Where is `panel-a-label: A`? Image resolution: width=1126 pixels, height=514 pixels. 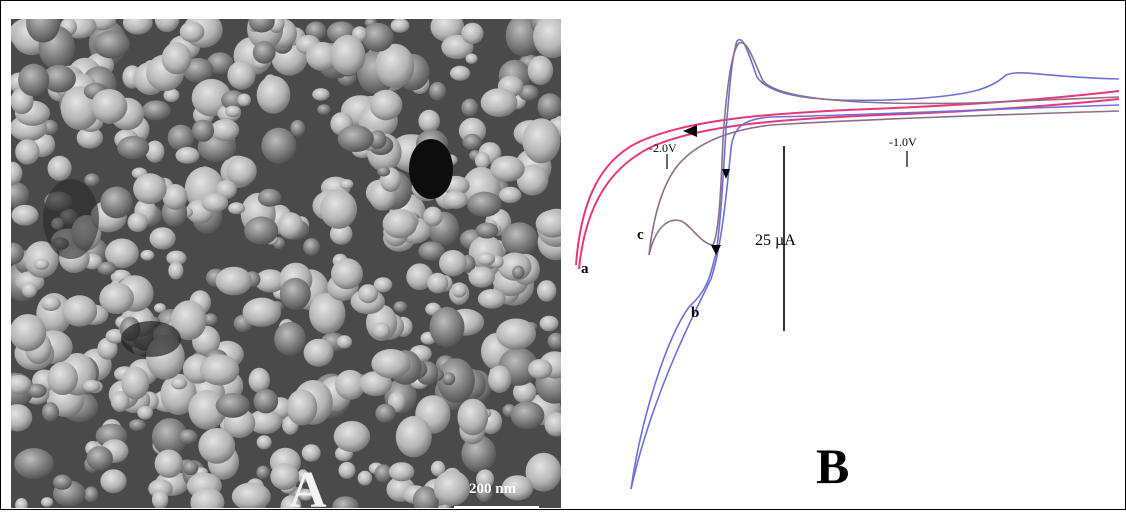 panel-a-label: A is located at coordinates (308, 485).